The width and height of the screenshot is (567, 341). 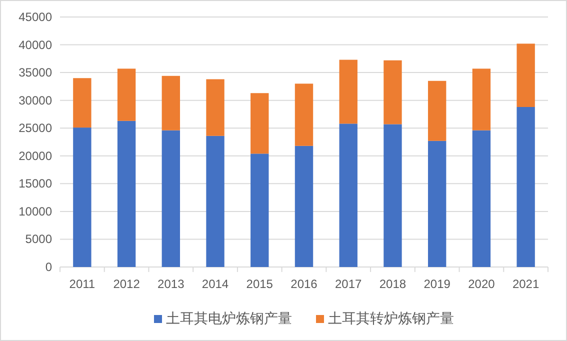 I want to click on x-tick-label: 2015, so click(x=260, y=284).